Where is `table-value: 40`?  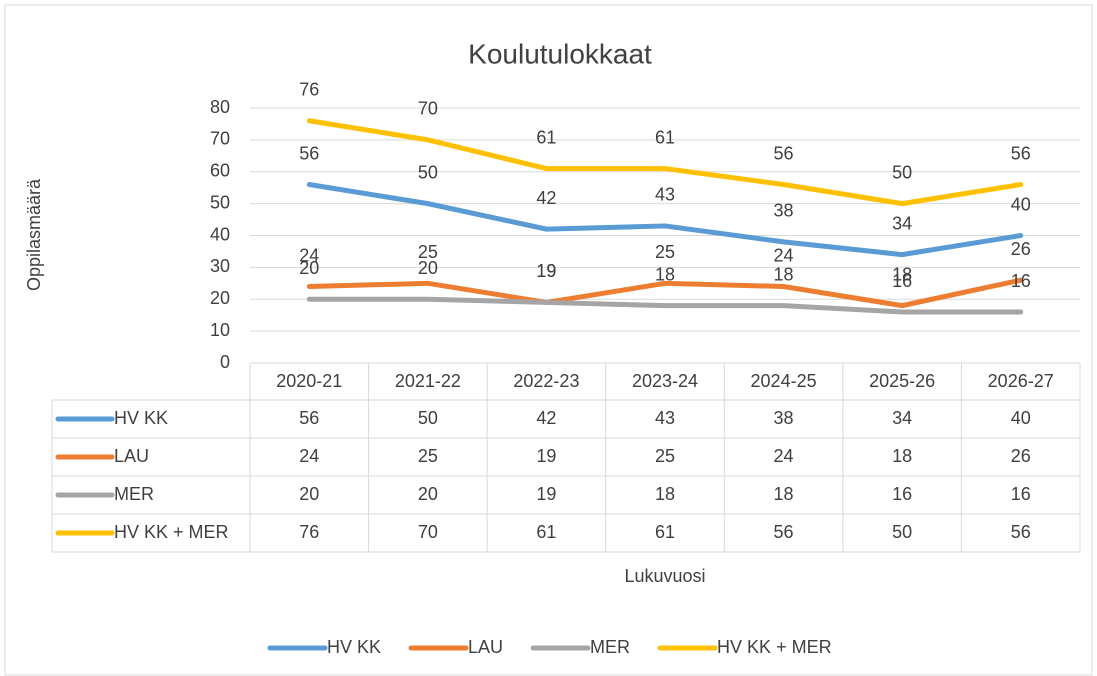 table-value: 40 is located at coordinates (1021, 418).